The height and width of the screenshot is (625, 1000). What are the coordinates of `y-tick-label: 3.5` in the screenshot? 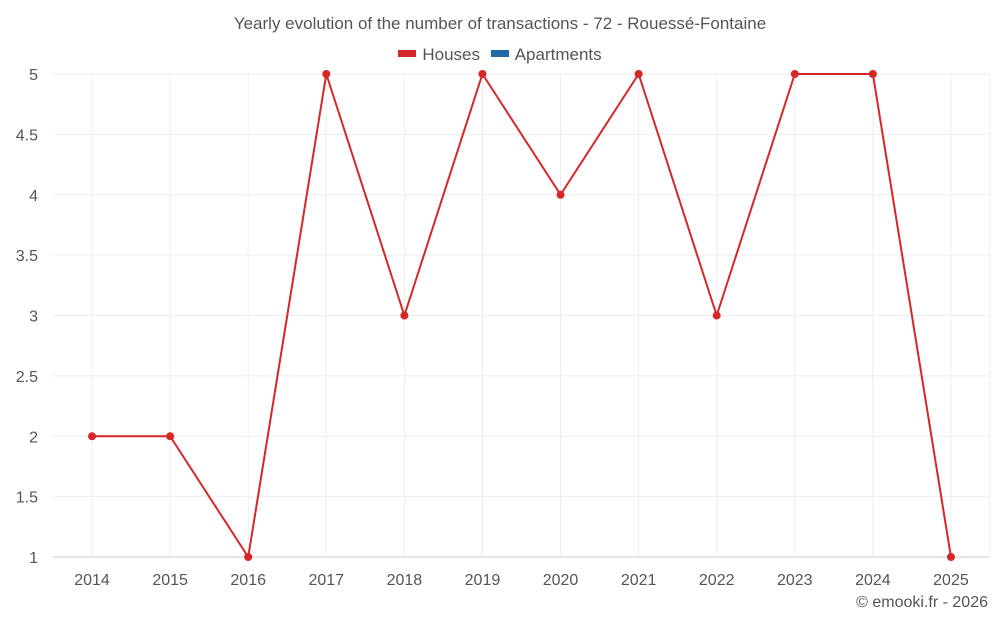 It's located at (27, 256).